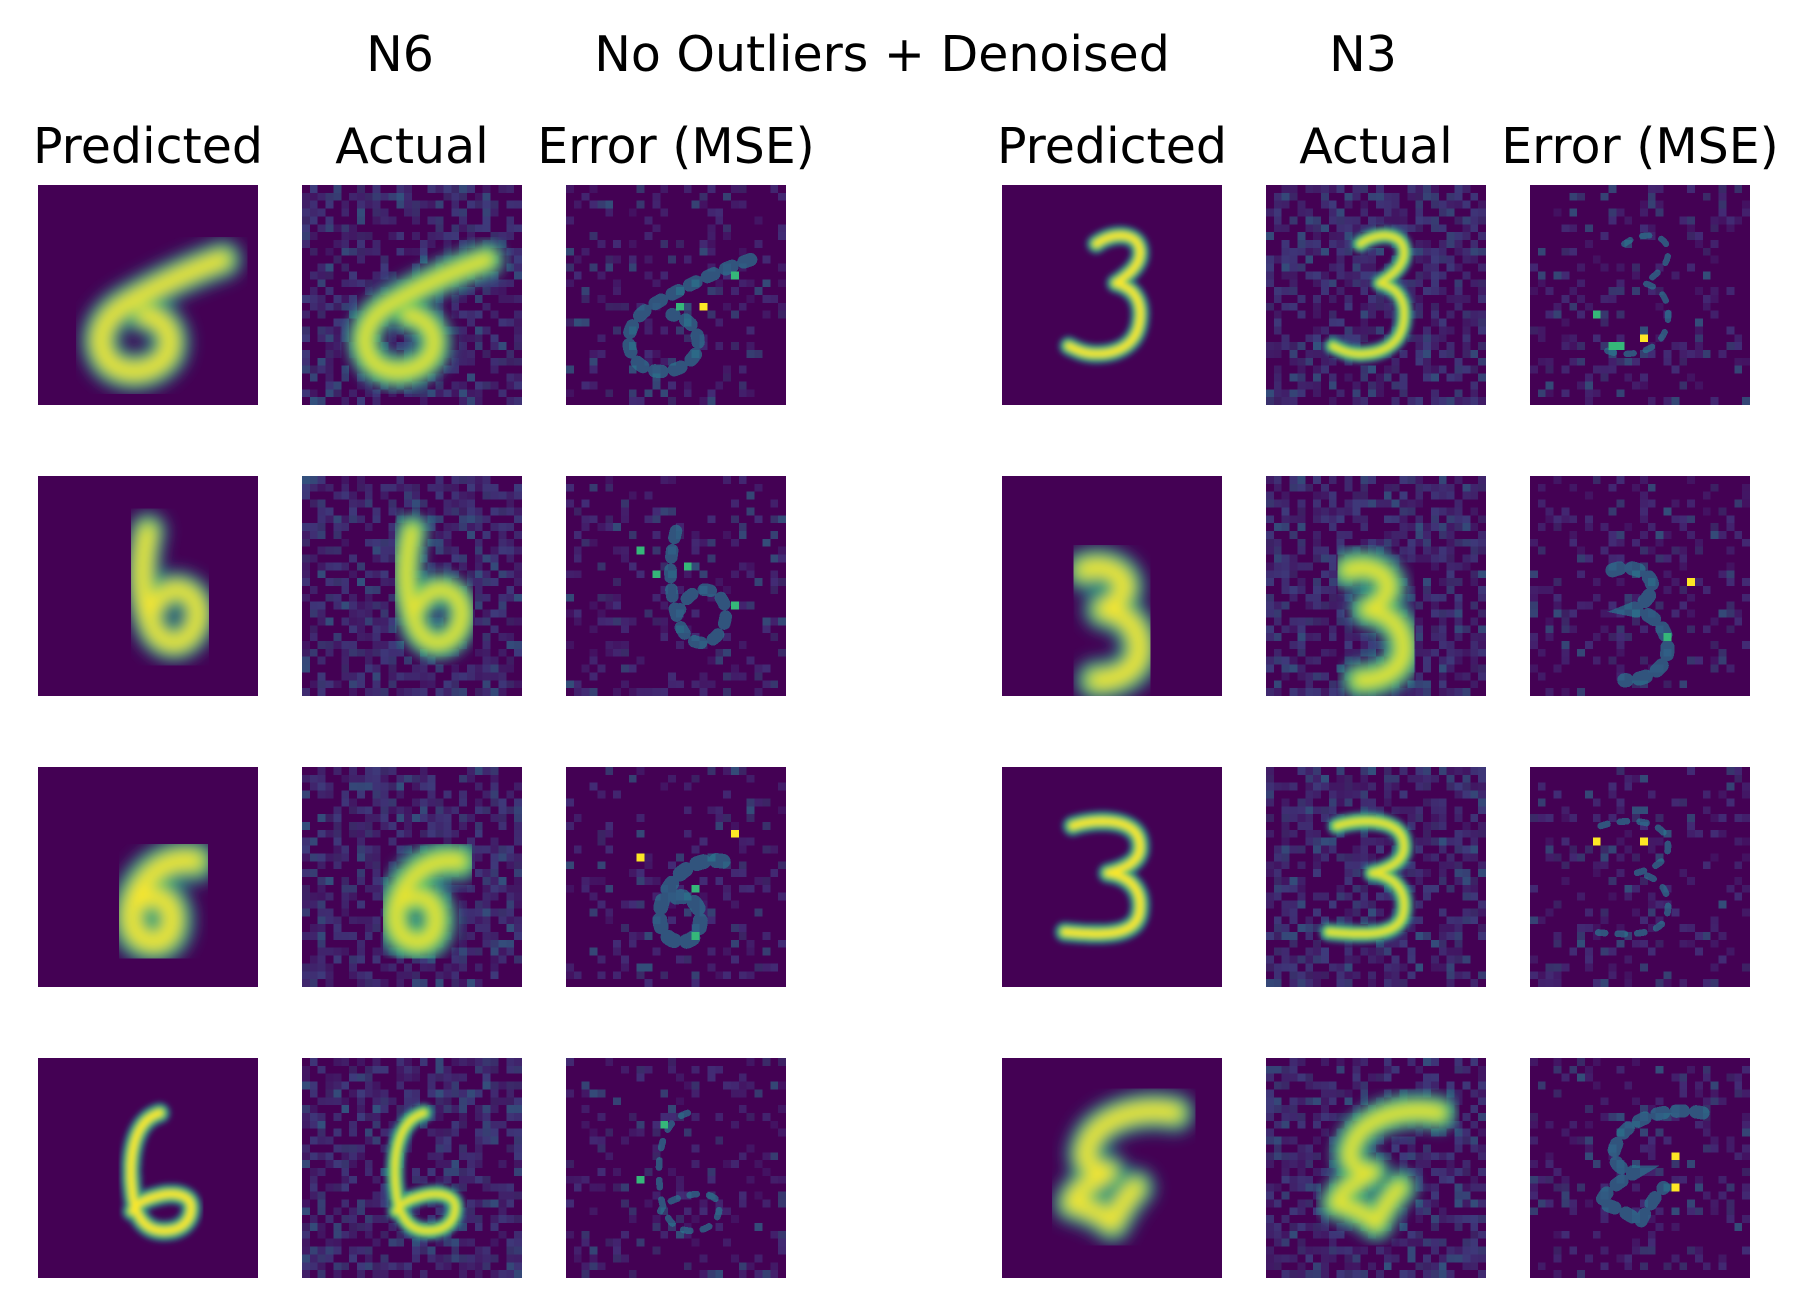 This screenshot has height=1301, width=1804. What do you see at coordinates (882, 54) in the screenshot?
I see `figure-title: No Outliers + Denoised` at bounding box center [882, 54].